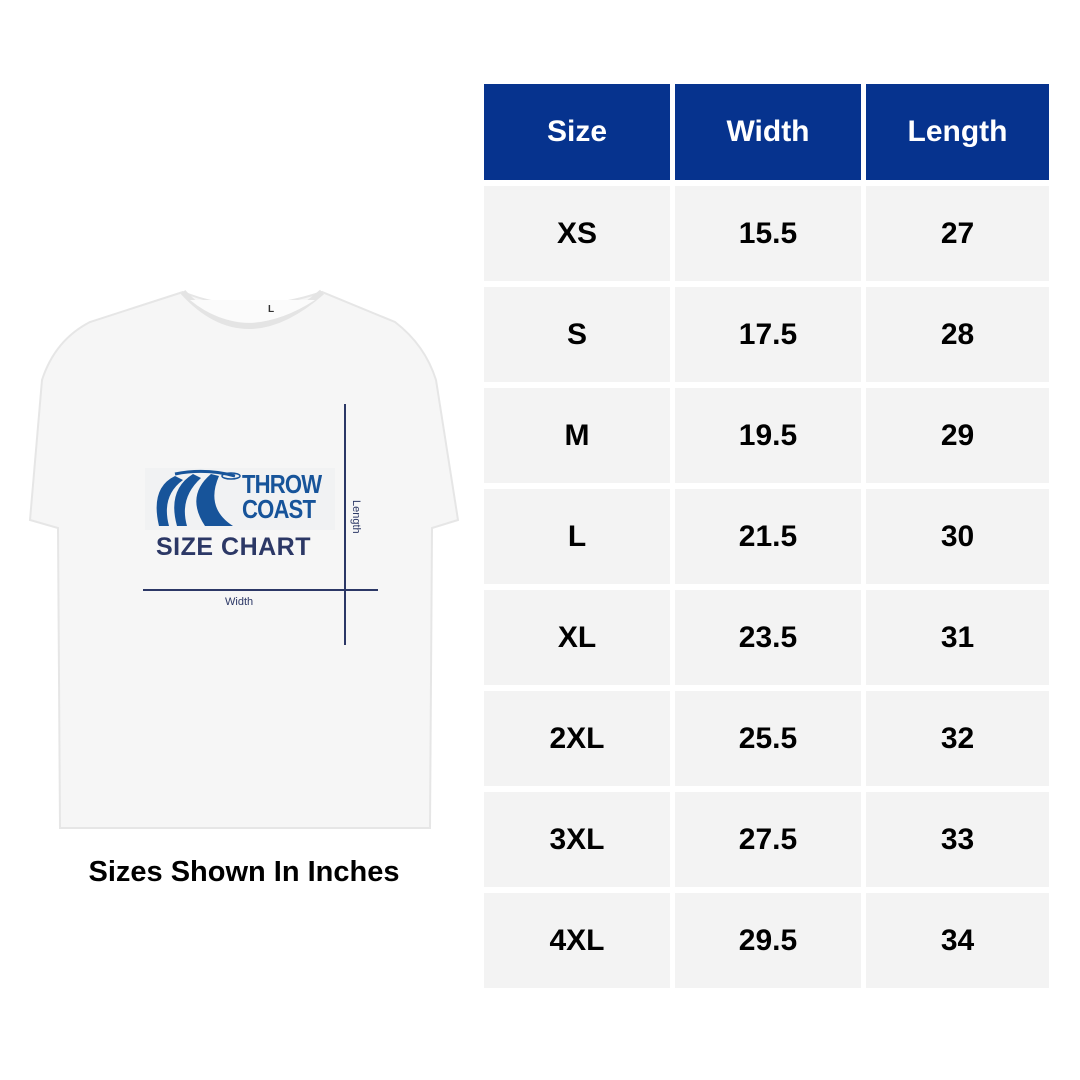 This screenshot has width=1080, height=1080. What do you see at coordinates (957, 637) in the screenshot?
I see `cell-length: 31` at bounding box center [957, 637].